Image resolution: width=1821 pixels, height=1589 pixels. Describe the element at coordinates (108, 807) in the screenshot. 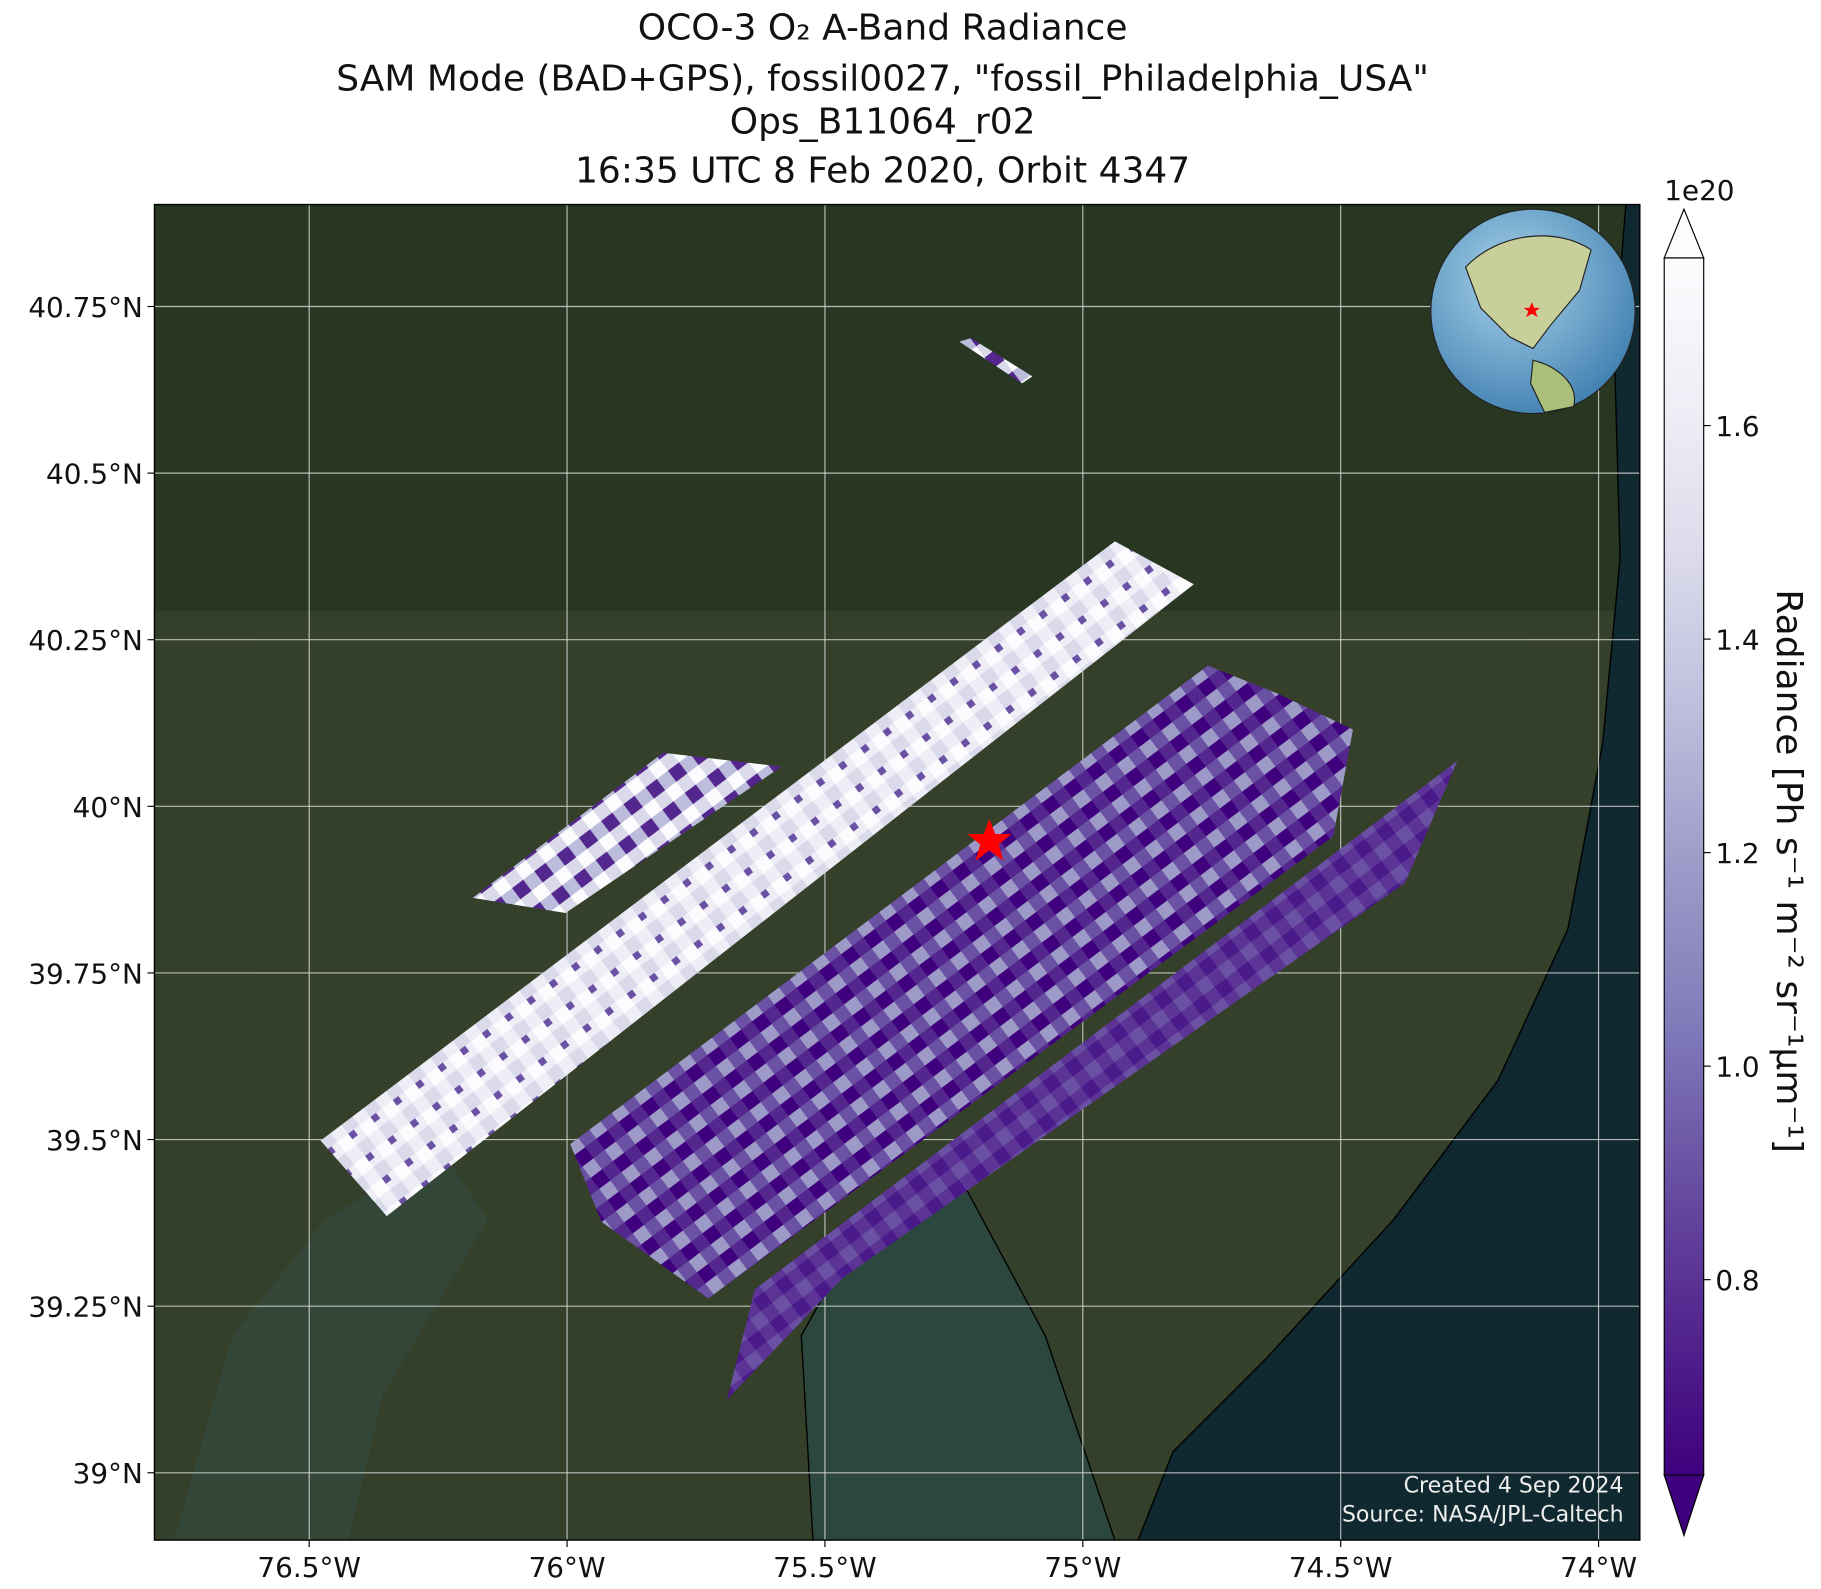

I see `y-tick-label: 40°N` at that location.